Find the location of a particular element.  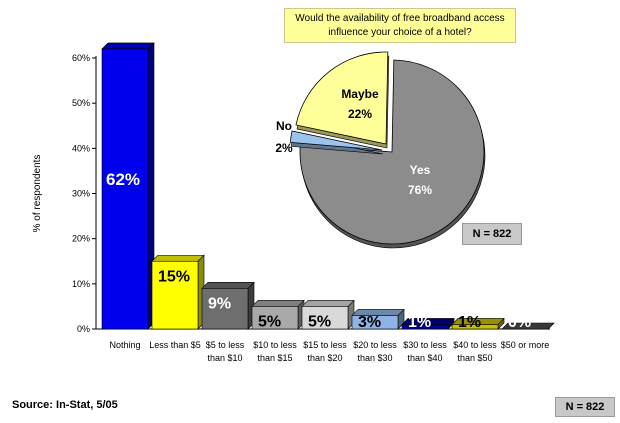

x-category-label: than $20 is located at coordinates (324, 358).